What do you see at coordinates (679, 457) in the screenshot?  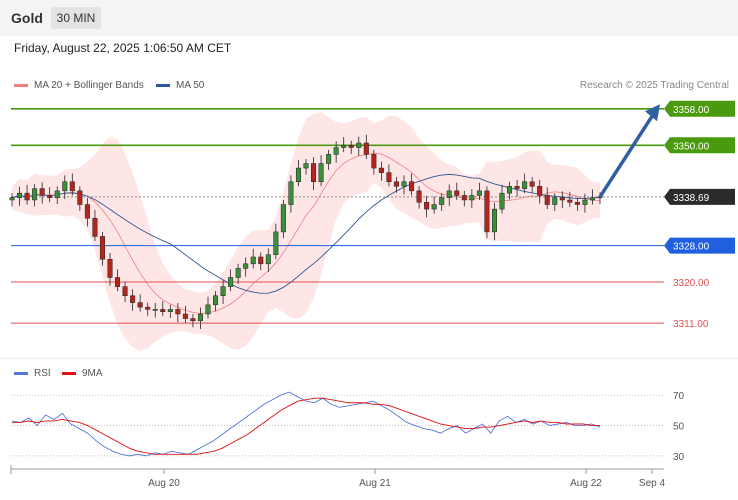 I see `rsi-tick-label: 30` at bounding box center [679, 457].